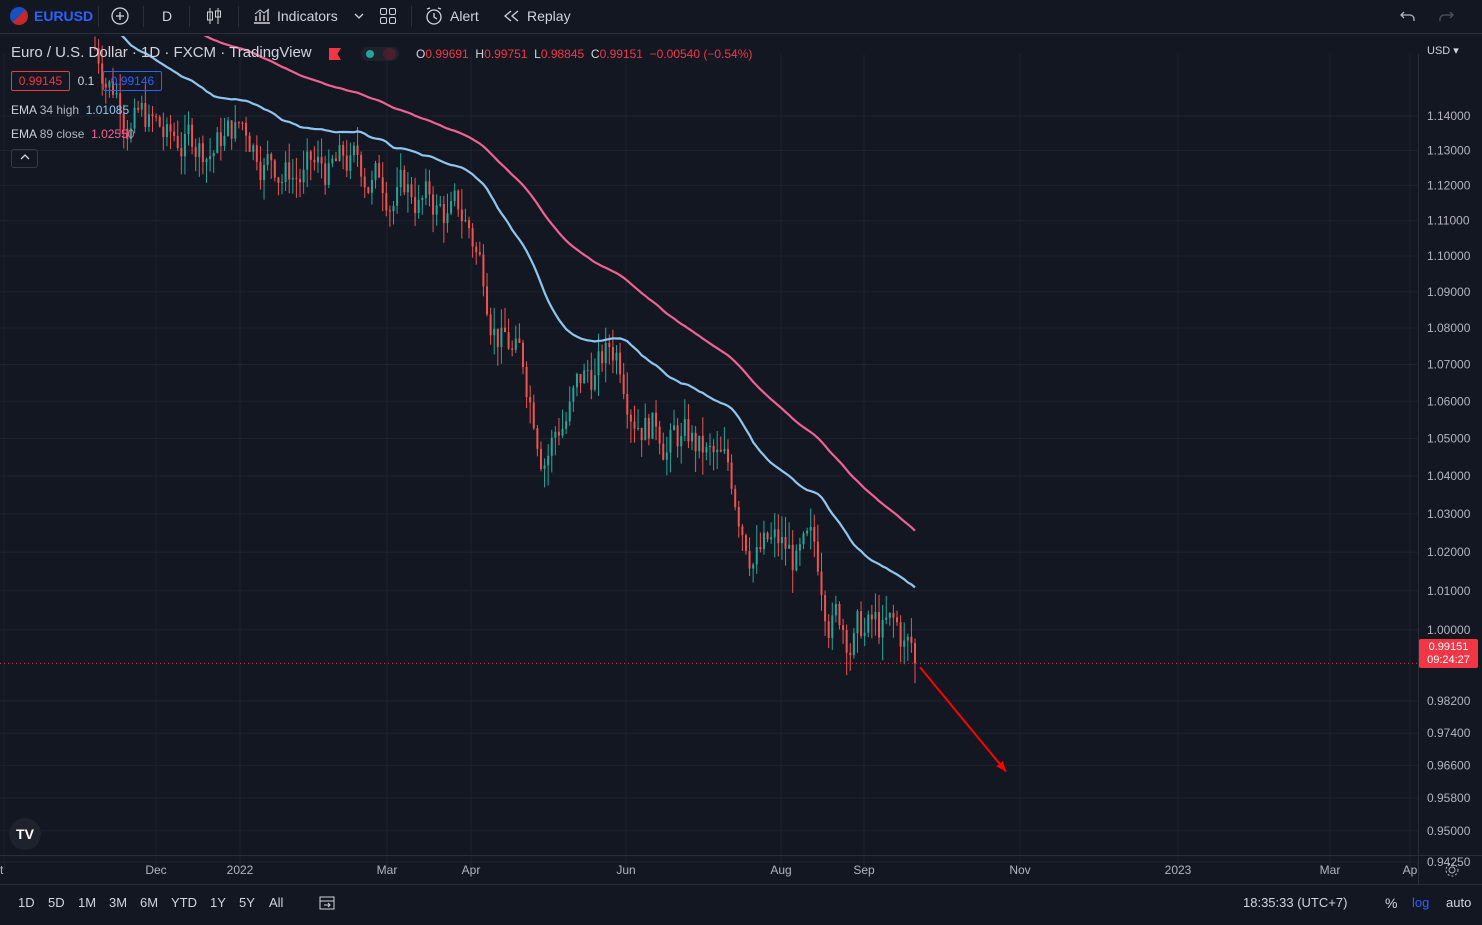 The image size is (1482, 925). I want to click on price-tick-label: 1.05000, so click(1449, 438).